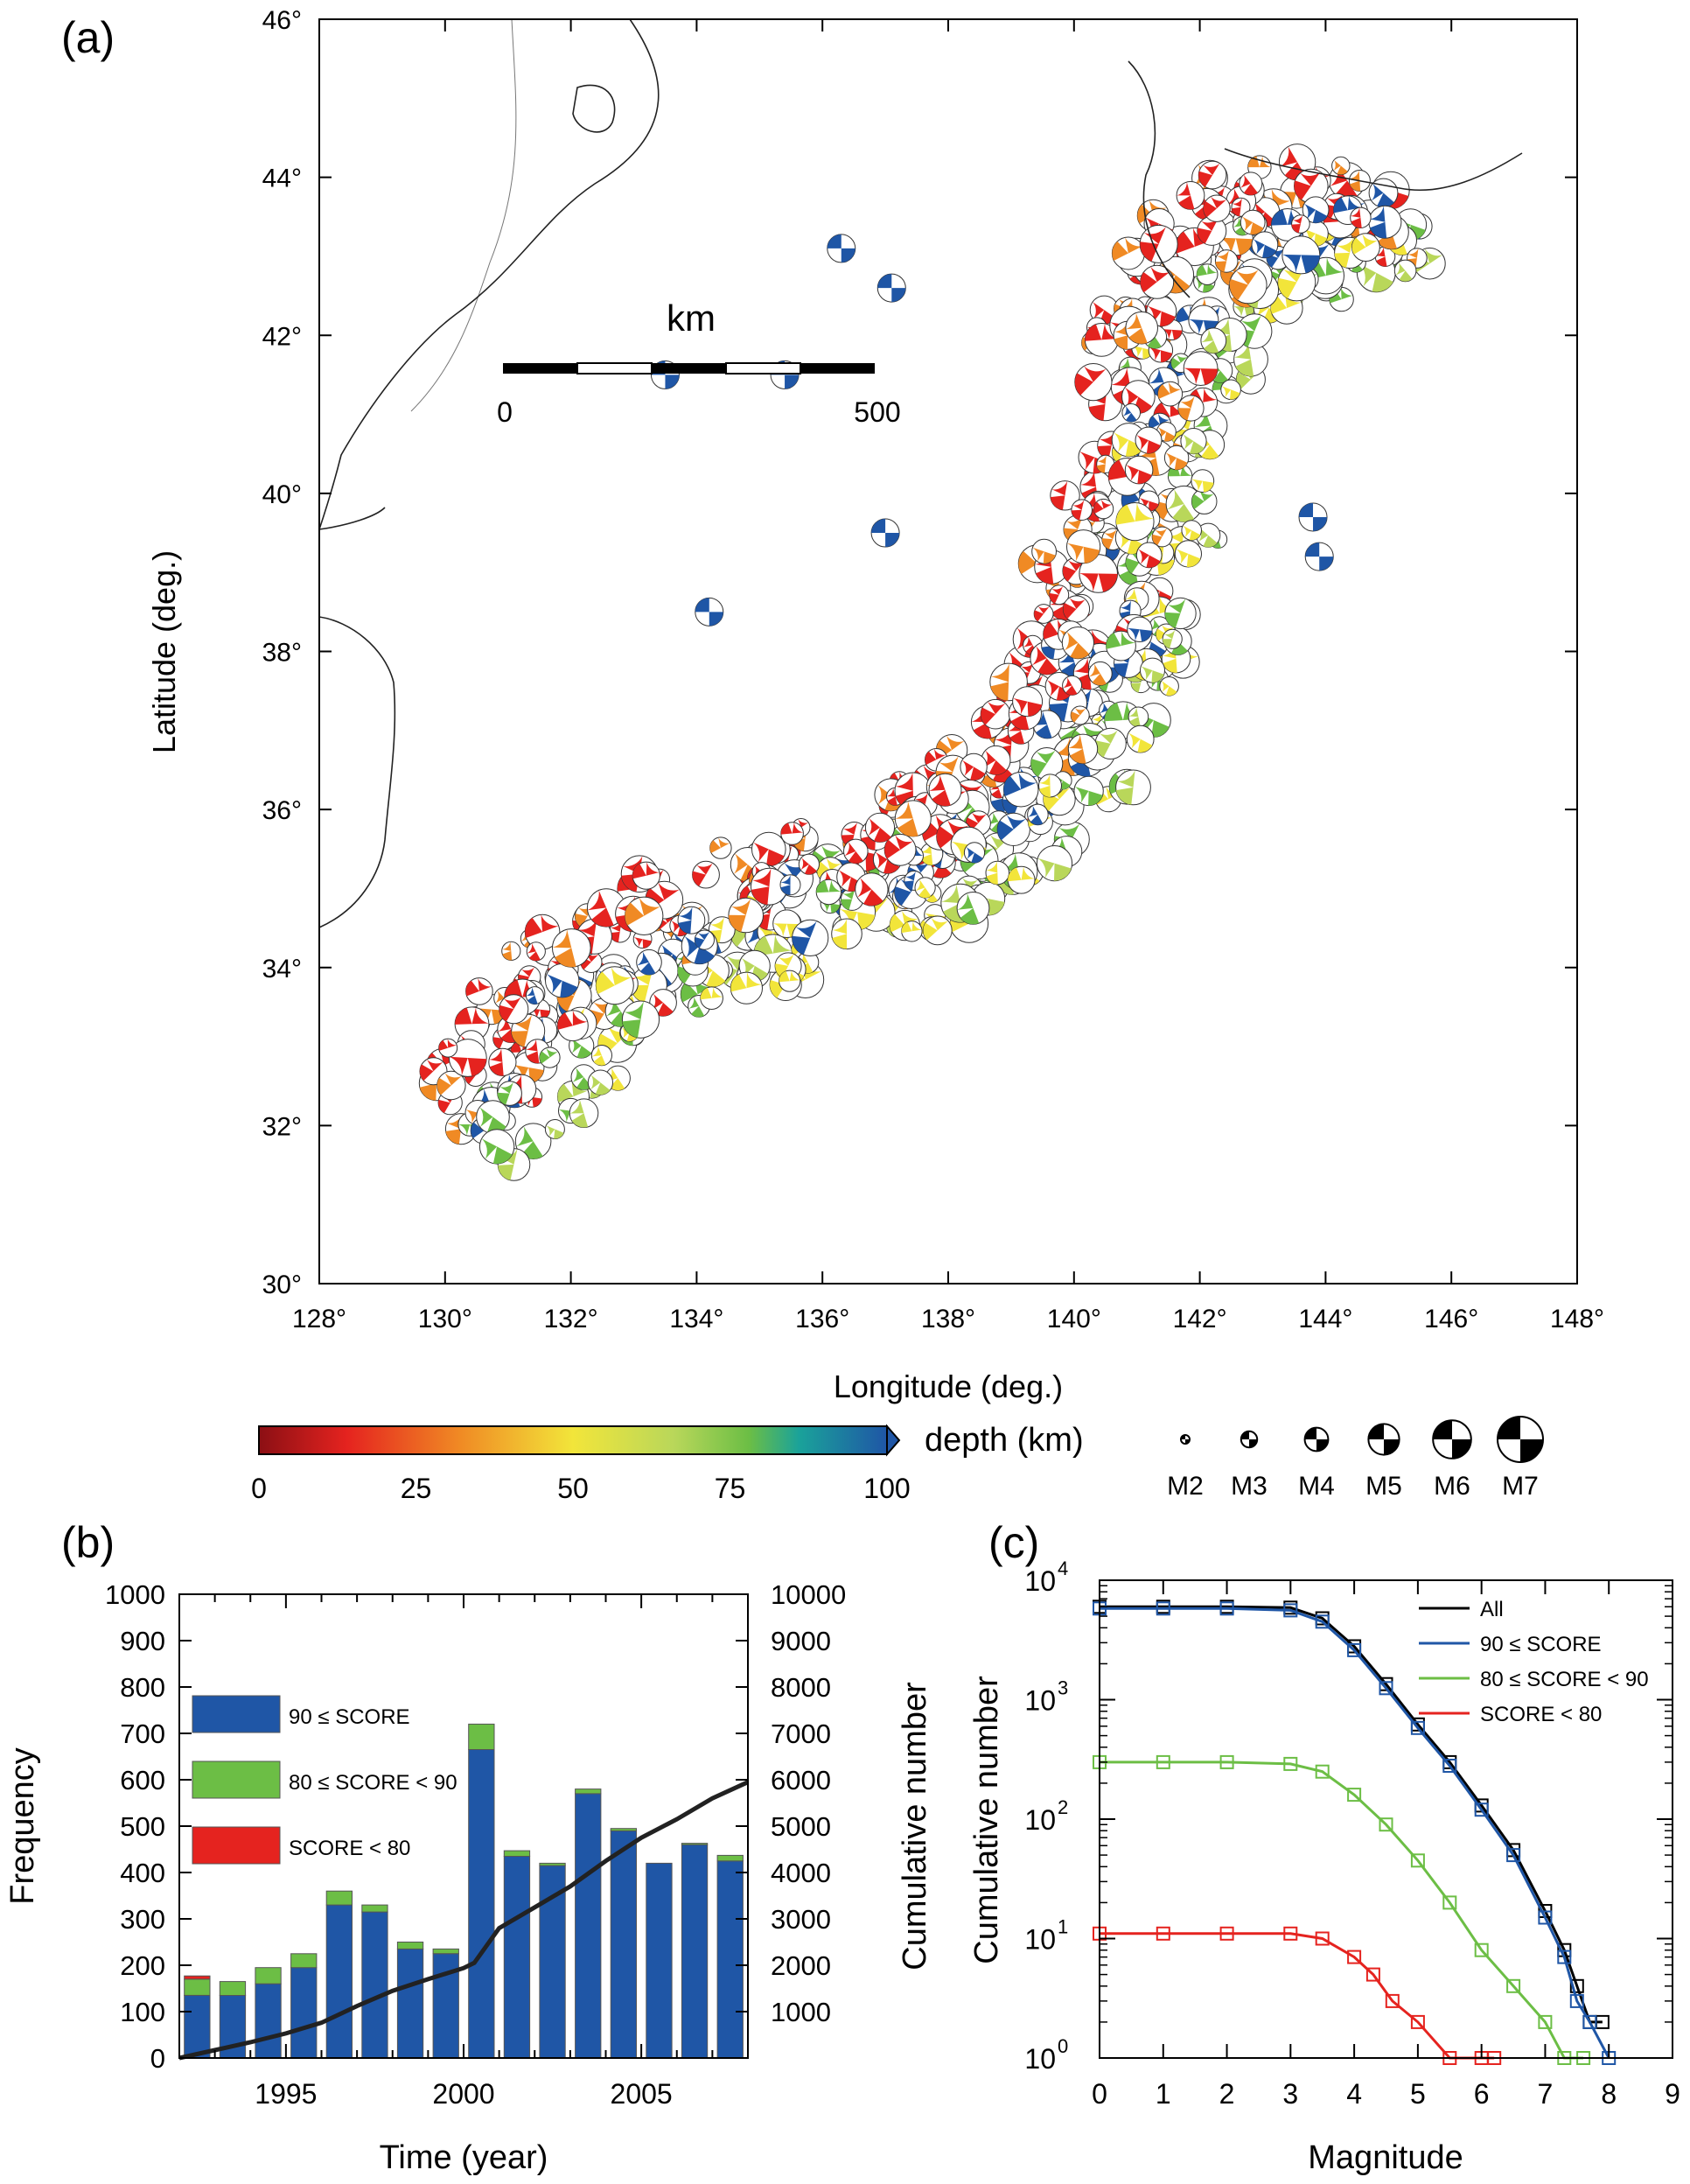 This screenshot has width=1690, height=2184. I want to click on map-x-tick-label: 136°, so click(822, 1319).